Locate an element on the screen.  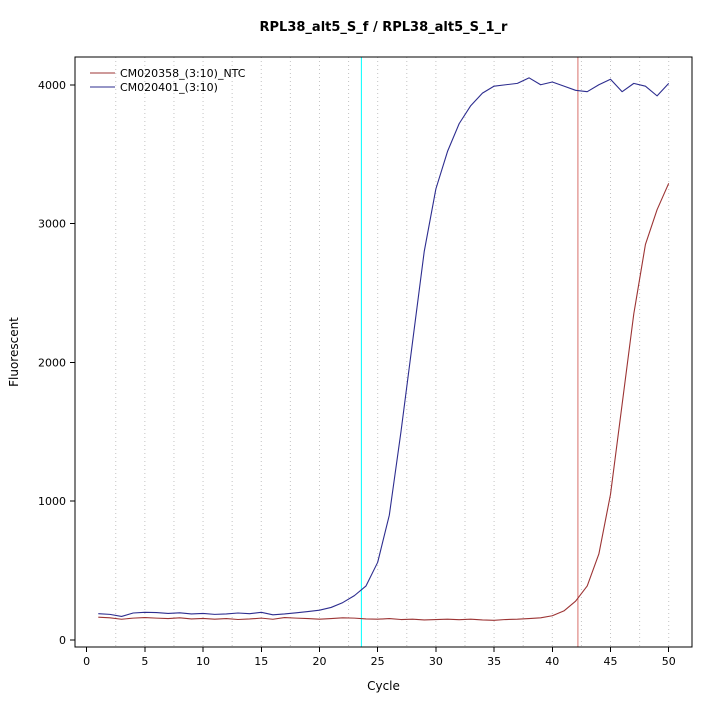
y-tick-label: 1000 is located at coordinates (52, 501).